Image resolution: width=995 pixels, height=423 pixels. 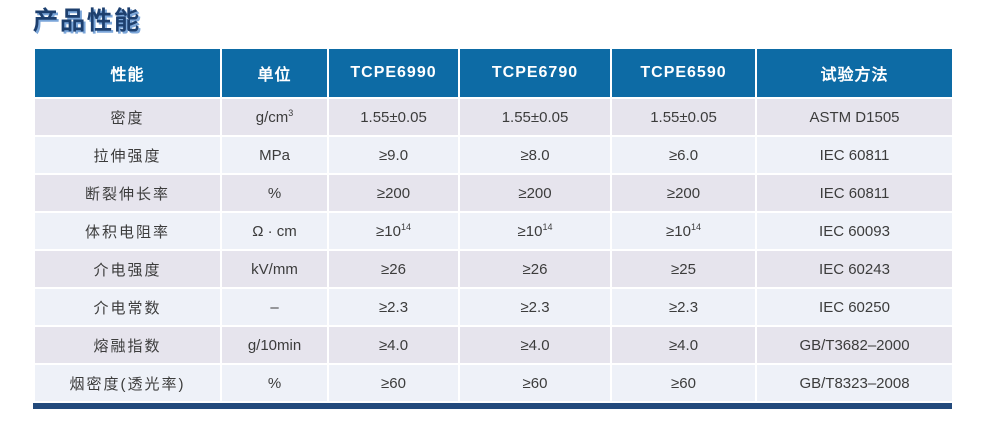 What do you see at coordinates (127, 155) in the screenshot?
I see `property-cell: 拉伸强度` at bounding box center [127, 155].